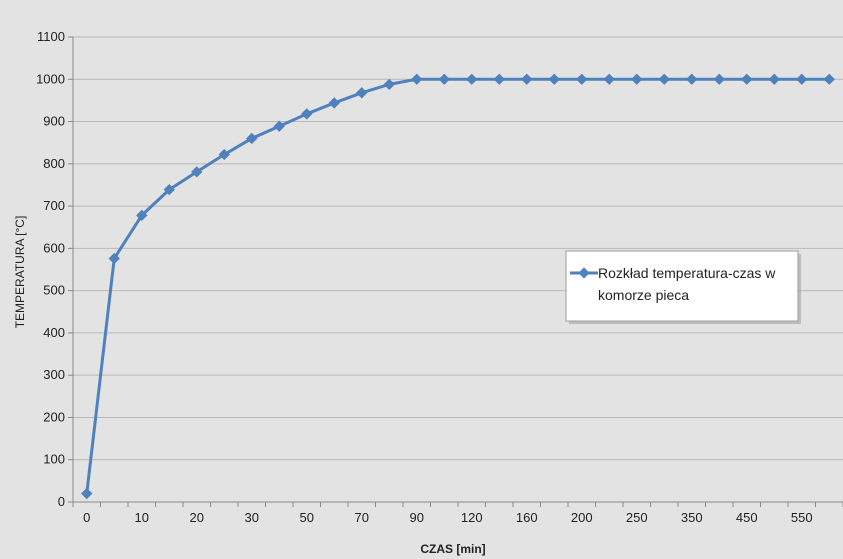 This screenshot has width=843, height=559. I want to click on legend-label-line-2: komorze pieca, so click(643, 295).